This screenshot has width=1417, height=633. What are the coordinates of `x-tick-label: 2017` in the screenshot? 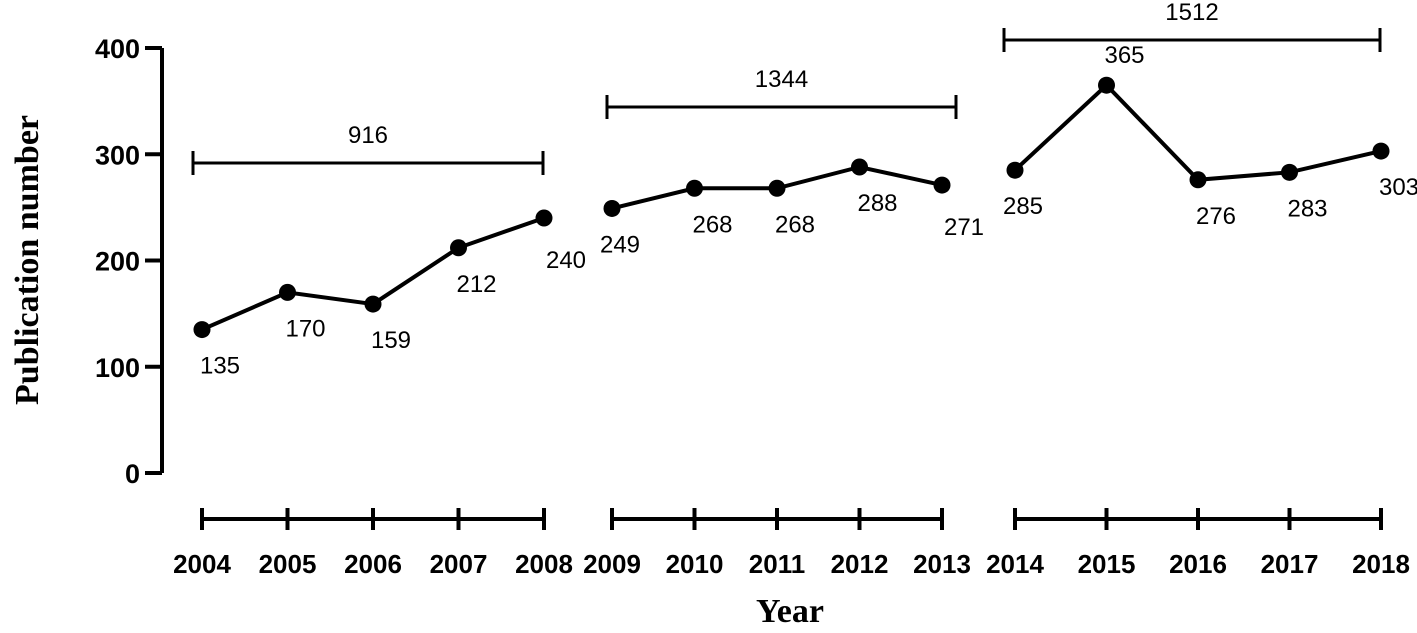 It's located at (1290, 564).